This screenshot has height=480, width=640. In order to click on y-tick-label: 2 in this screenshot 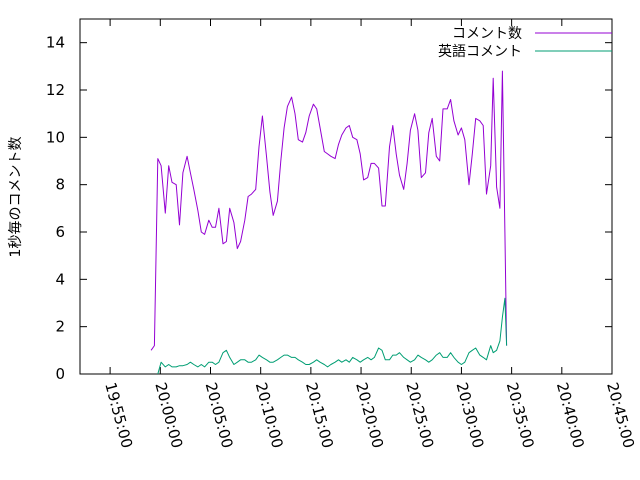, I will do `click(60, 327)`.